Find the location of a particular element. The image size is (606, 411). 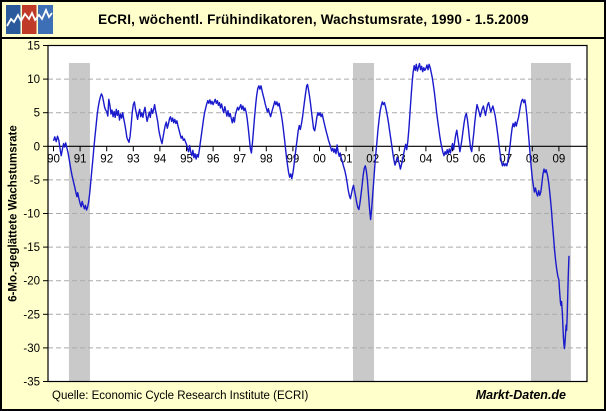

x-tick-label: 91 is located at coordinates (80, 159).